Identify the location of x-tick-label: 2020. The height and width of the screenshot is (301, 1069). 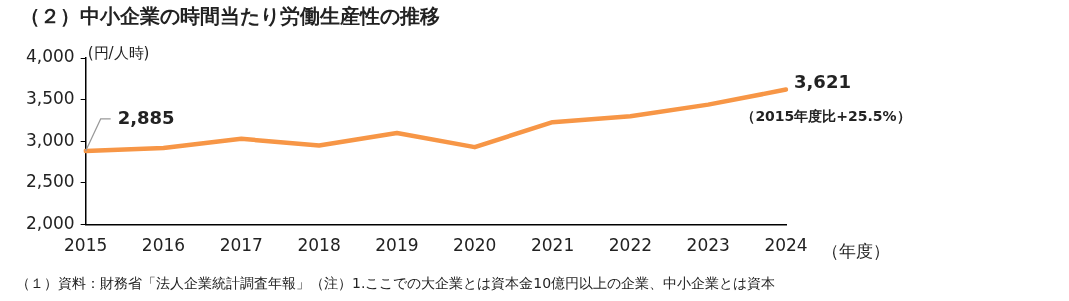
(475, 245).